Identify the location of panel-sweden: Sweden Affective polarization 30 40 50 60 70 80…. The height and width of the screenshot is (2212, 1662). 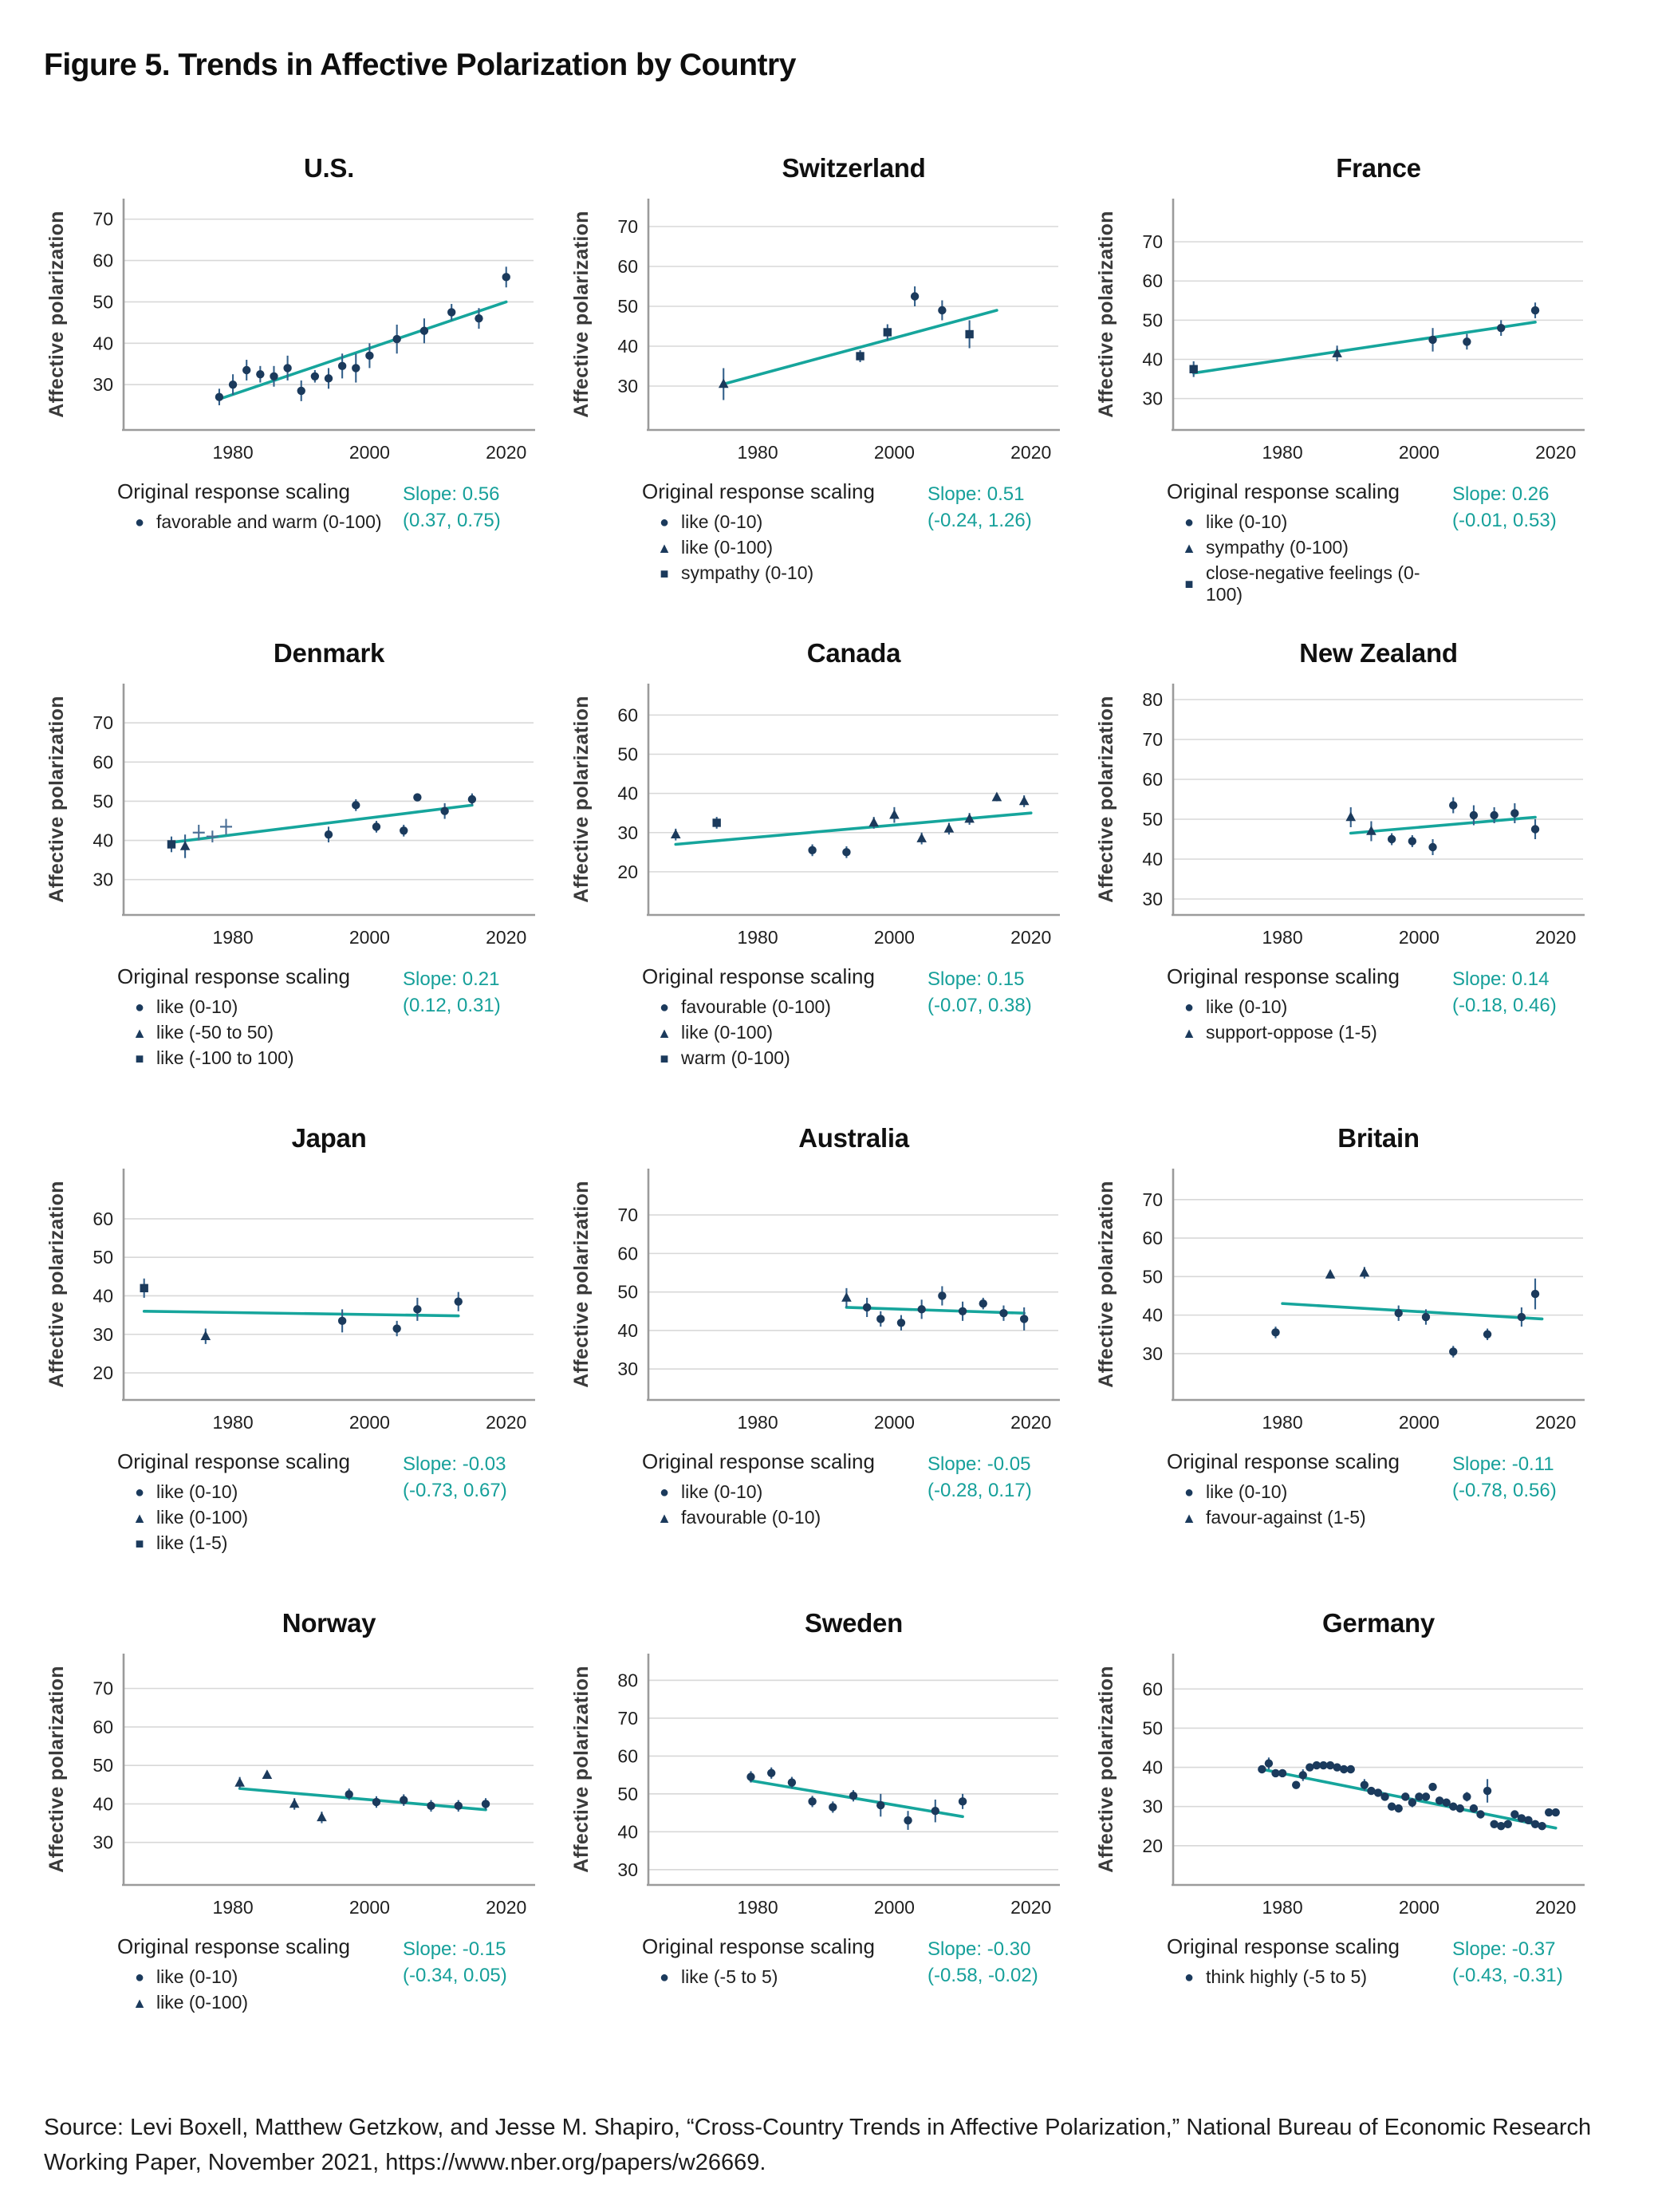
(816, 1834).